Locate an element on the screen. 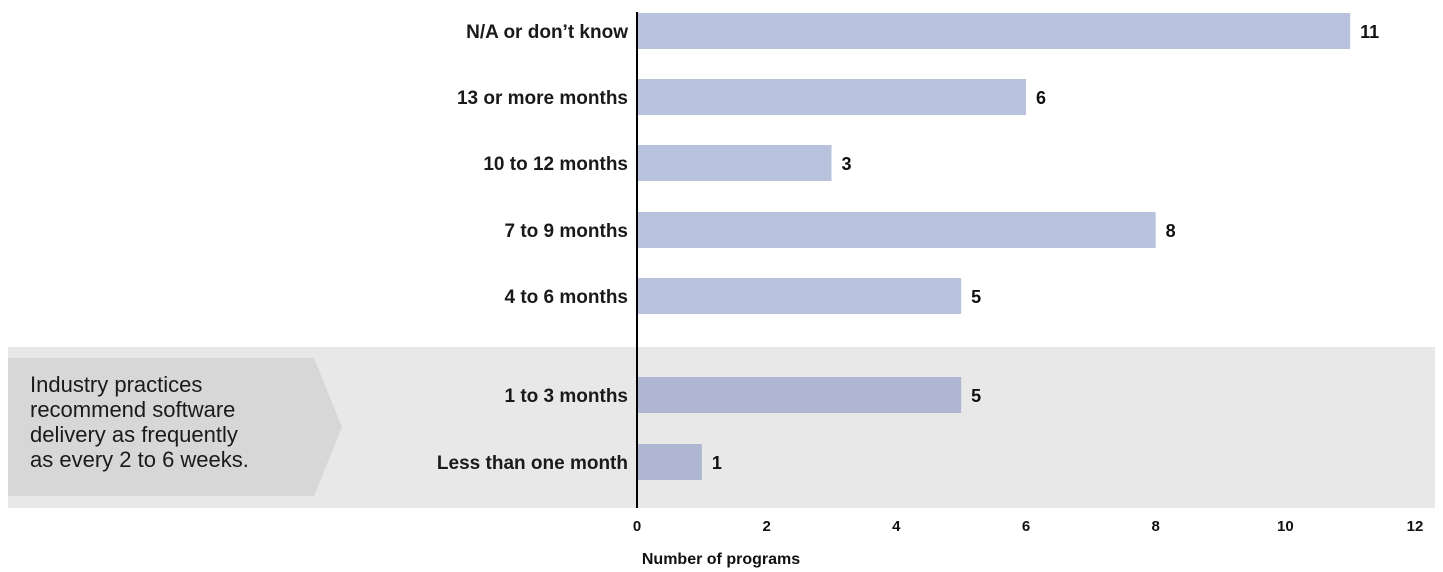 The width and height of the screenshot is (1443, 572). category-label: 10 to 12 months is located at coordinates (555, 164).